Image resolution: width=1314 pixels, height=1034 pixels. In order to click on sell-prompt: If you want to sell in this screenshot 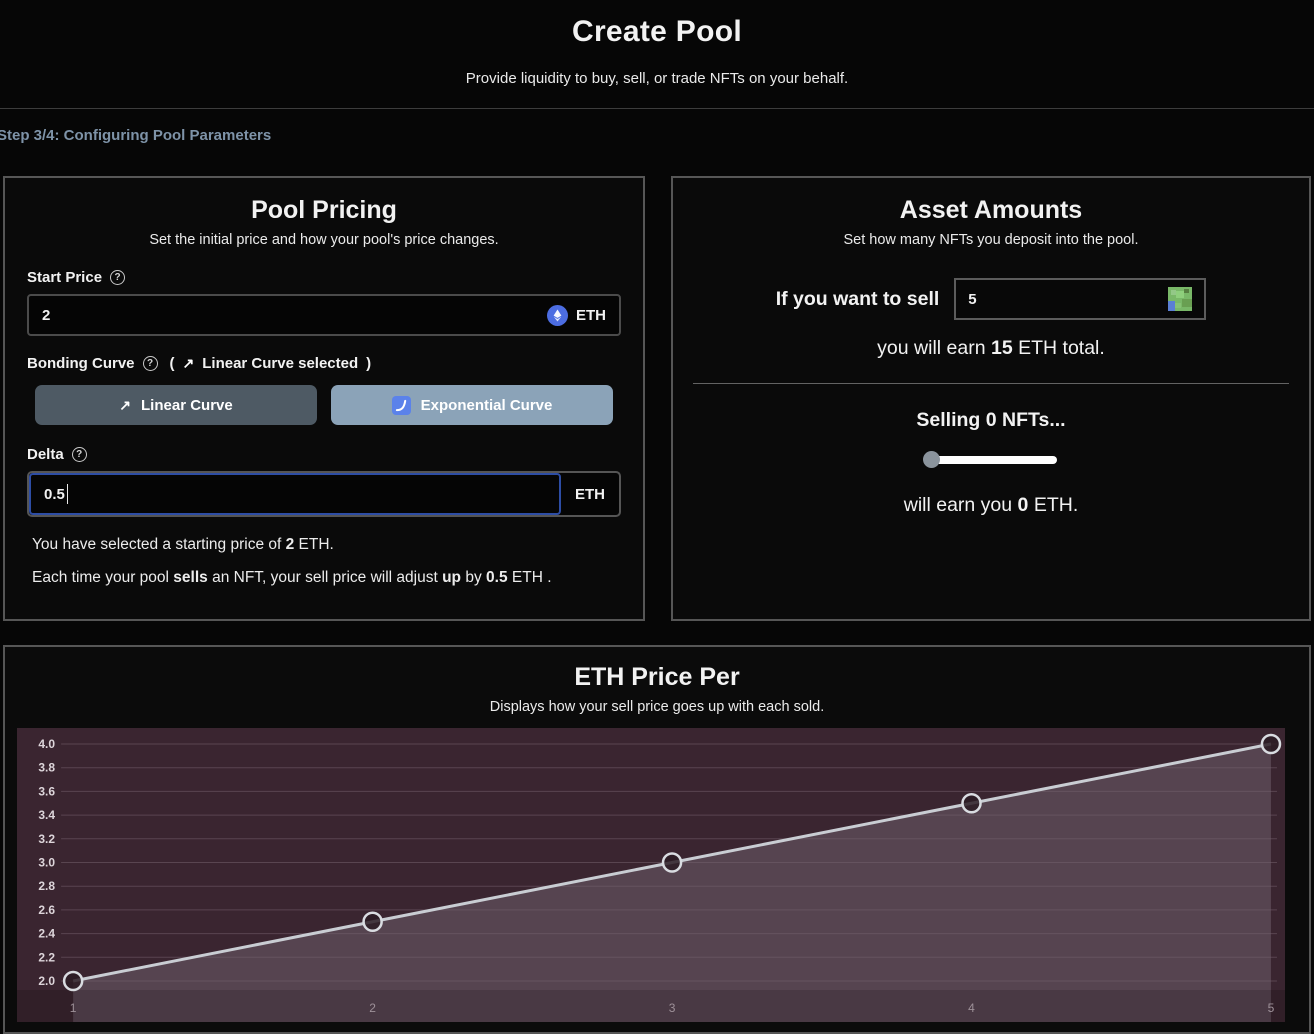, I will do `click(857, 298)`.